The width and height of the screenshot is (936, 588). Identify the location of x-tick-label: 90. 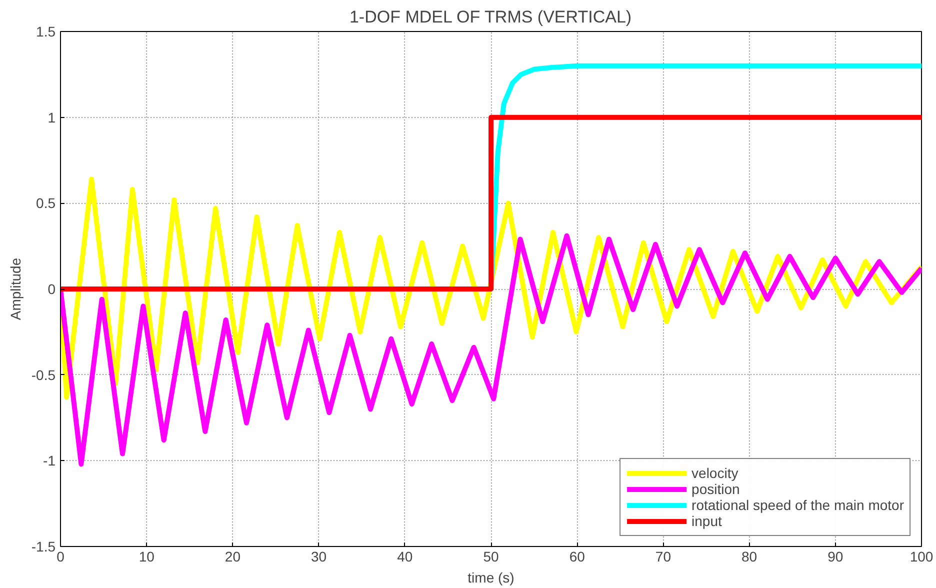
(836, 556).